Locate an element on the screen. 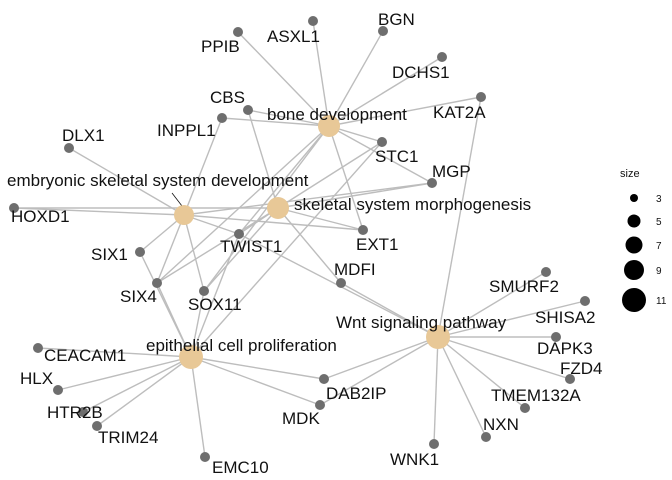 This screenshot has height=480, width=672. edge-epi-stc1 is located at coordinates (286, 249).